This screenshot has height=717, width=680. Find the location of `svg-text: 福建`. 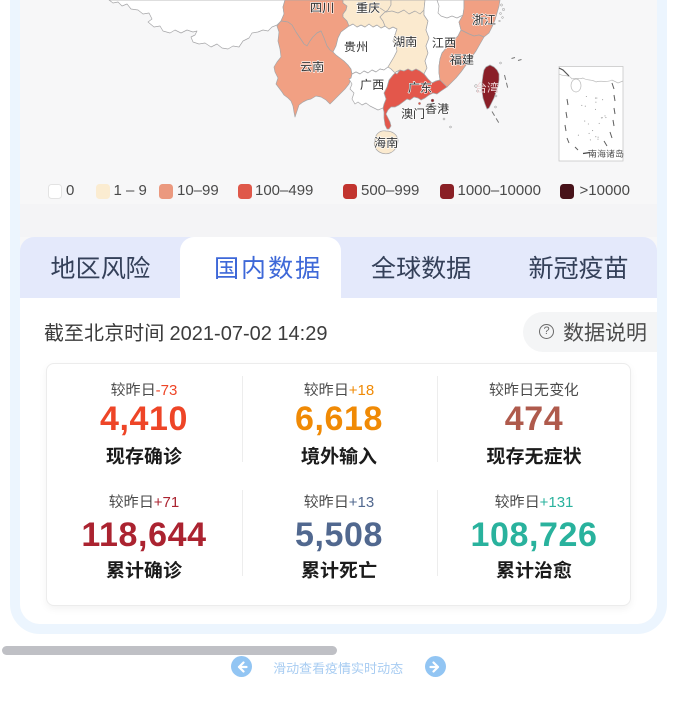

svg-text: 福建 is located at coordinates (462, 59).